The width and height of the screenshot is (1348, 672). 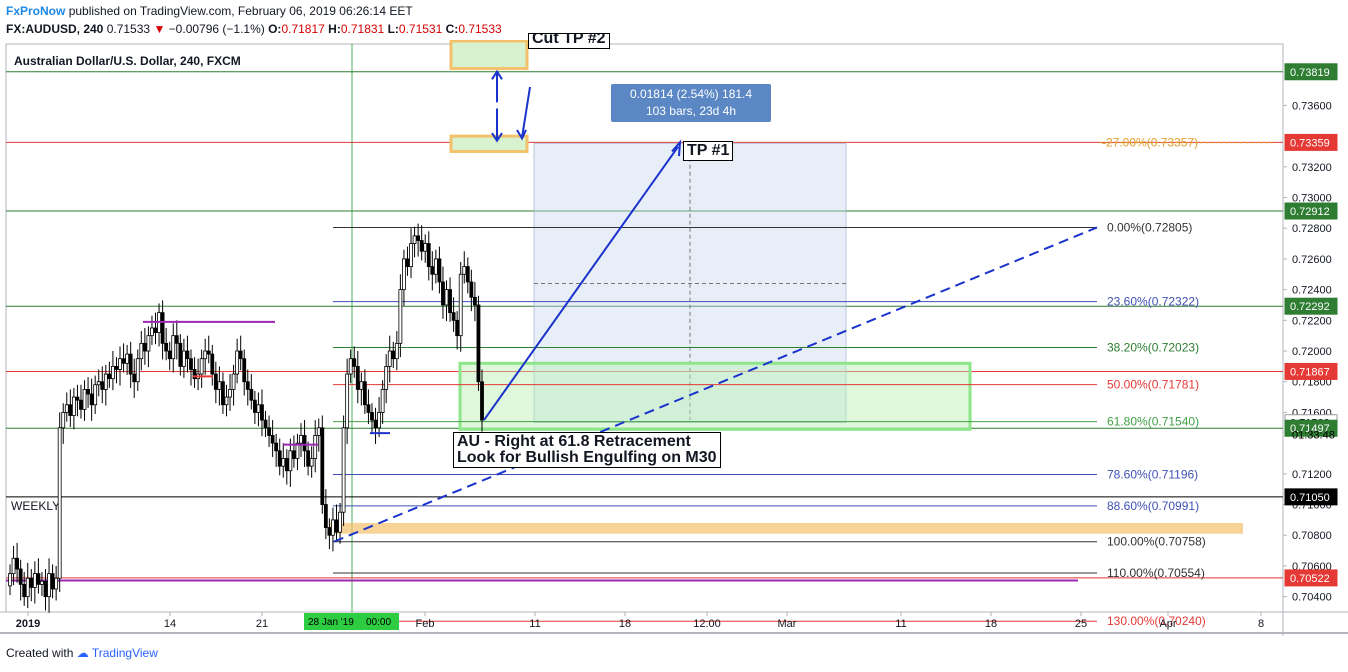 I want to click on tp2-box, so click(x=489, y=55).